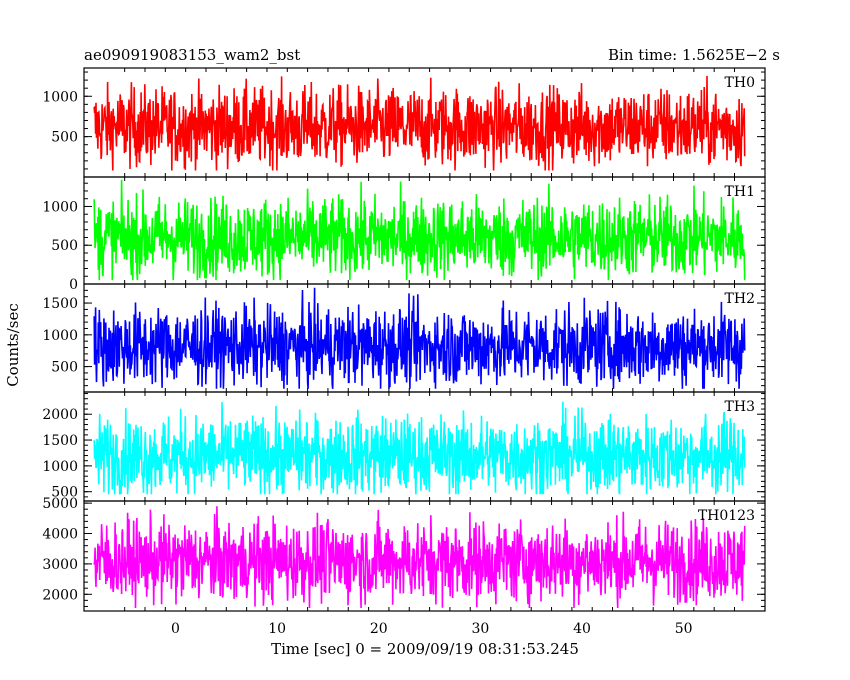 The width and height of the screenshot is (850, 680). I want to click on x-tick-label: 40, so click(582, 629).